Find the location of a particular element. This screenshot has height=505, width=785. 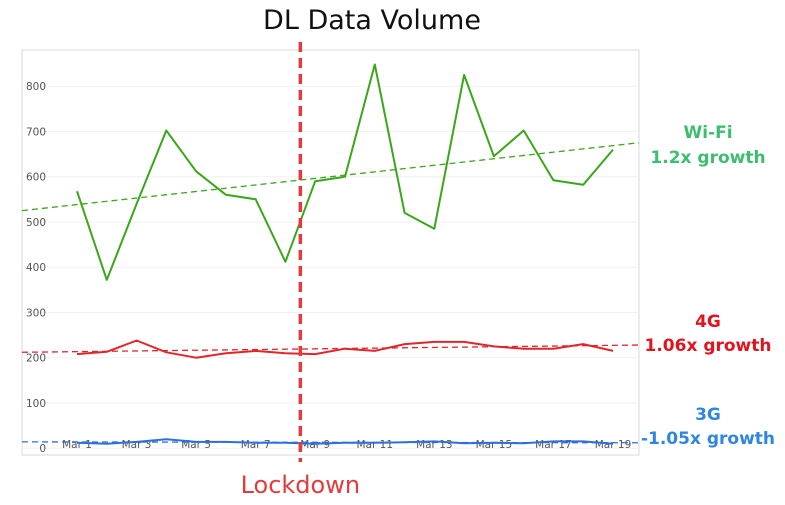

lockdown-marker: Lockdown is located at coordinates (300, 270).